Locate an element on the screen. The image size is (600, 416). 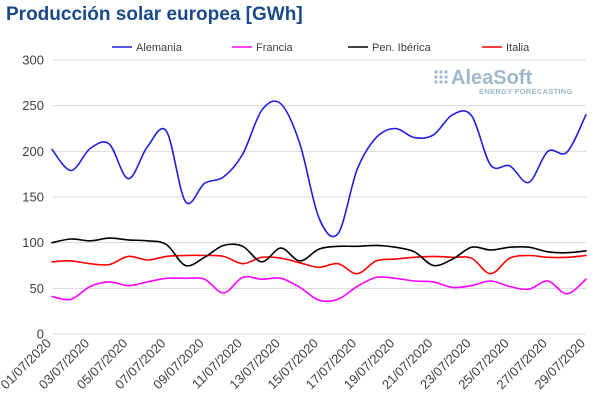
y-tick-label: 300 is located at coordinates (33, 60).